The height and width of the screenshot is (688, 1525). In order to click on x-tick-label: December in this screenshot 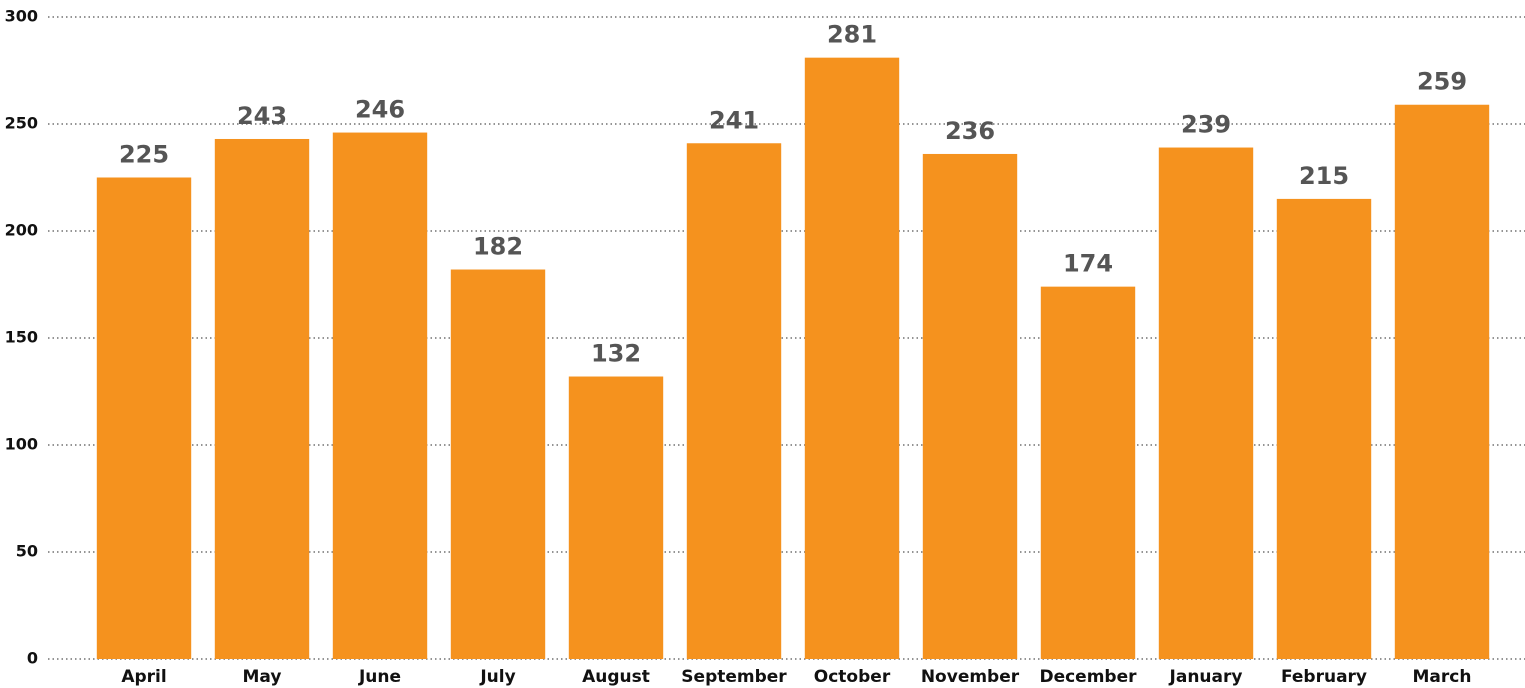, I will do `click(1088, 677)`.